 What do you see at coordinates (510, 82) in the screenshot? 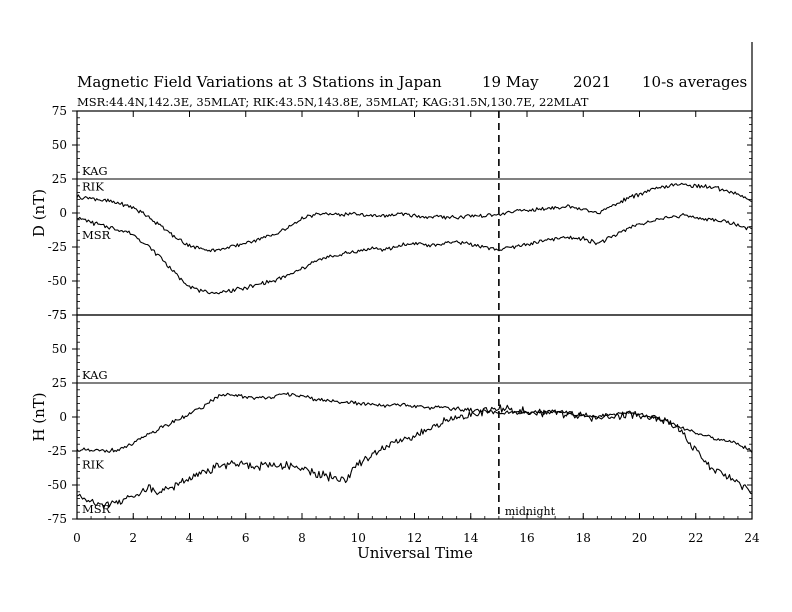
I see `chart-title-date: 19 May` at bounding box center [510, 82].